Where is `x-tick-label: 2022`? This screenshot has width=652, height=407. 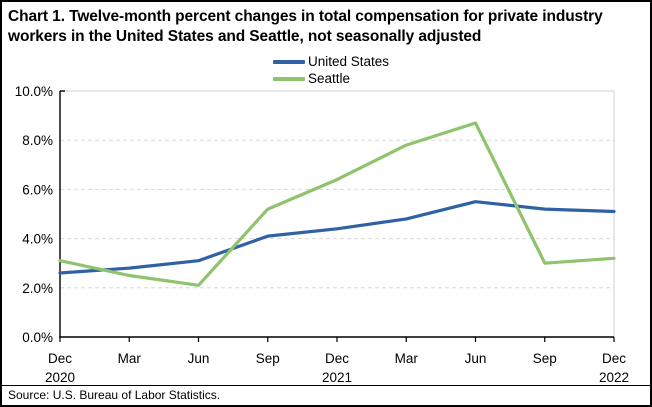
x-tick-label: 2022 is located at coordinates (614, 377).